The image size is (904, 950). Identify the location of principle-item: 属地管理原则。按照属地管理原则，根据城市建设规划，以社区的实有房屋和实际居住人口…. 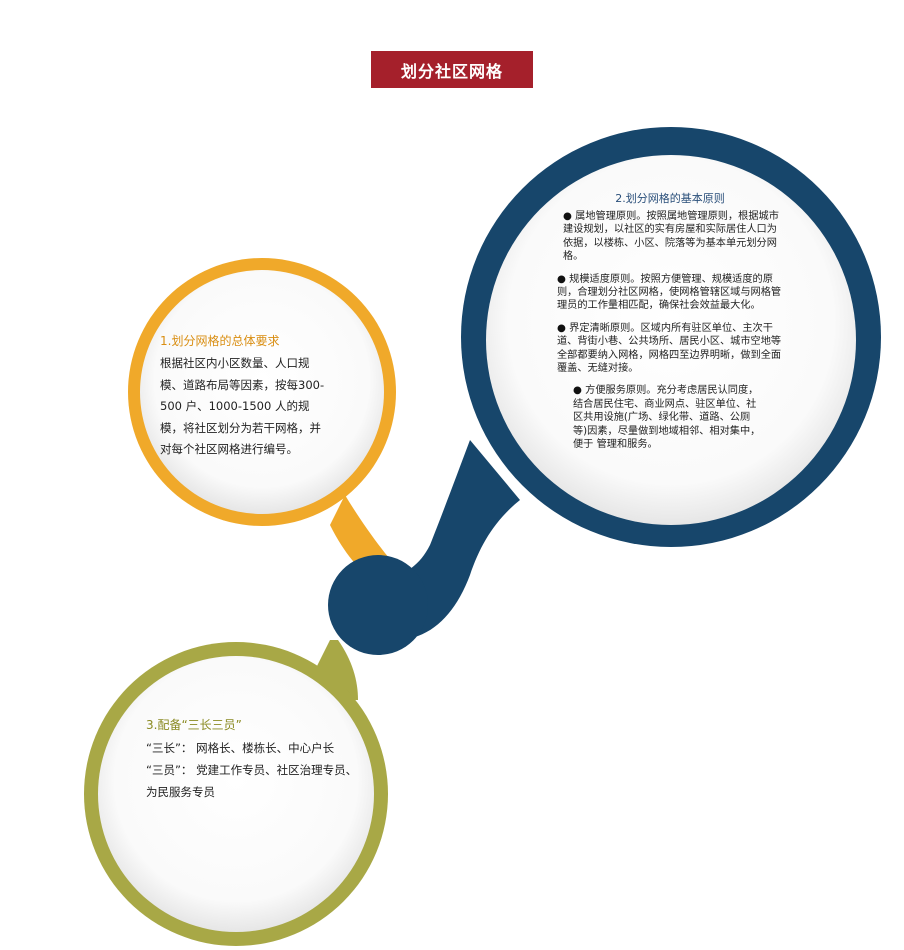
(670, 237).